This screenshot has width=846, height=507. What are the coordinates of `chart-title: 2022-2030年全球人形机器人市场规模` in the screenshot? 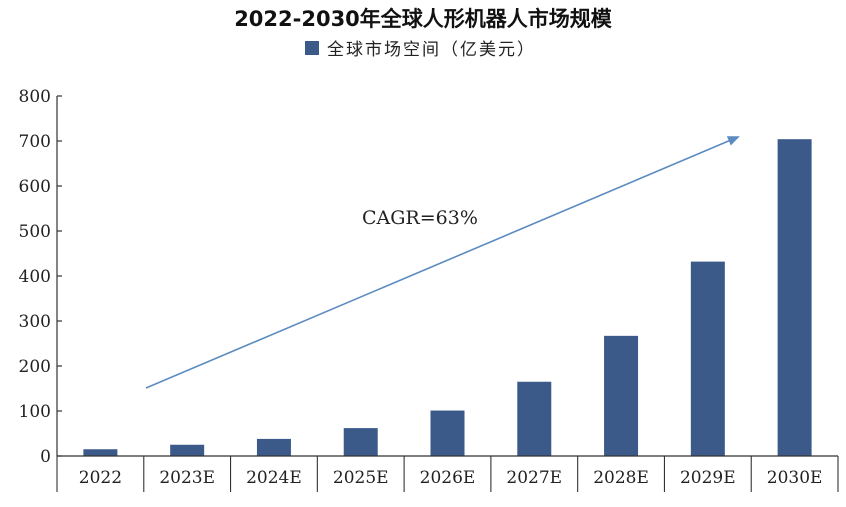 It's located at (423, 19).